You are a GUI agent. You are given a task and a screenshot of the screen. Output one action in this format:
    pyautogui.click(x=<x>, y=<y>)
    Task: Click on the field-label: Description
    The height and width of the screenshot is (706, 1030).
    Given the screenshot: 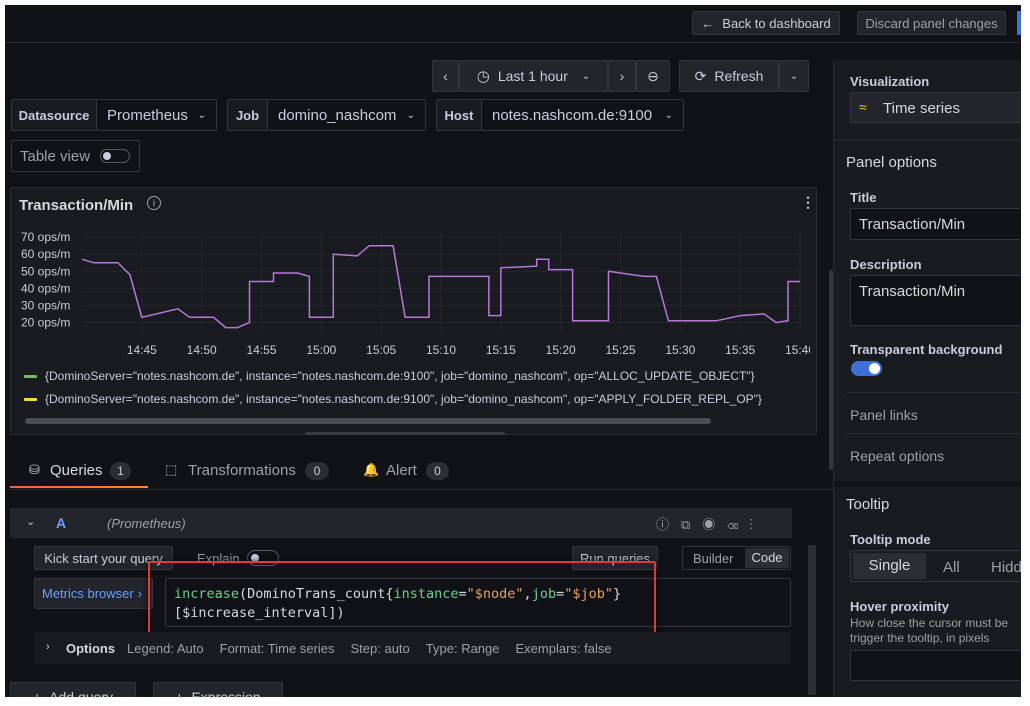 What is the action you would take?
    pyautogui.click(x=886, y=264)
    